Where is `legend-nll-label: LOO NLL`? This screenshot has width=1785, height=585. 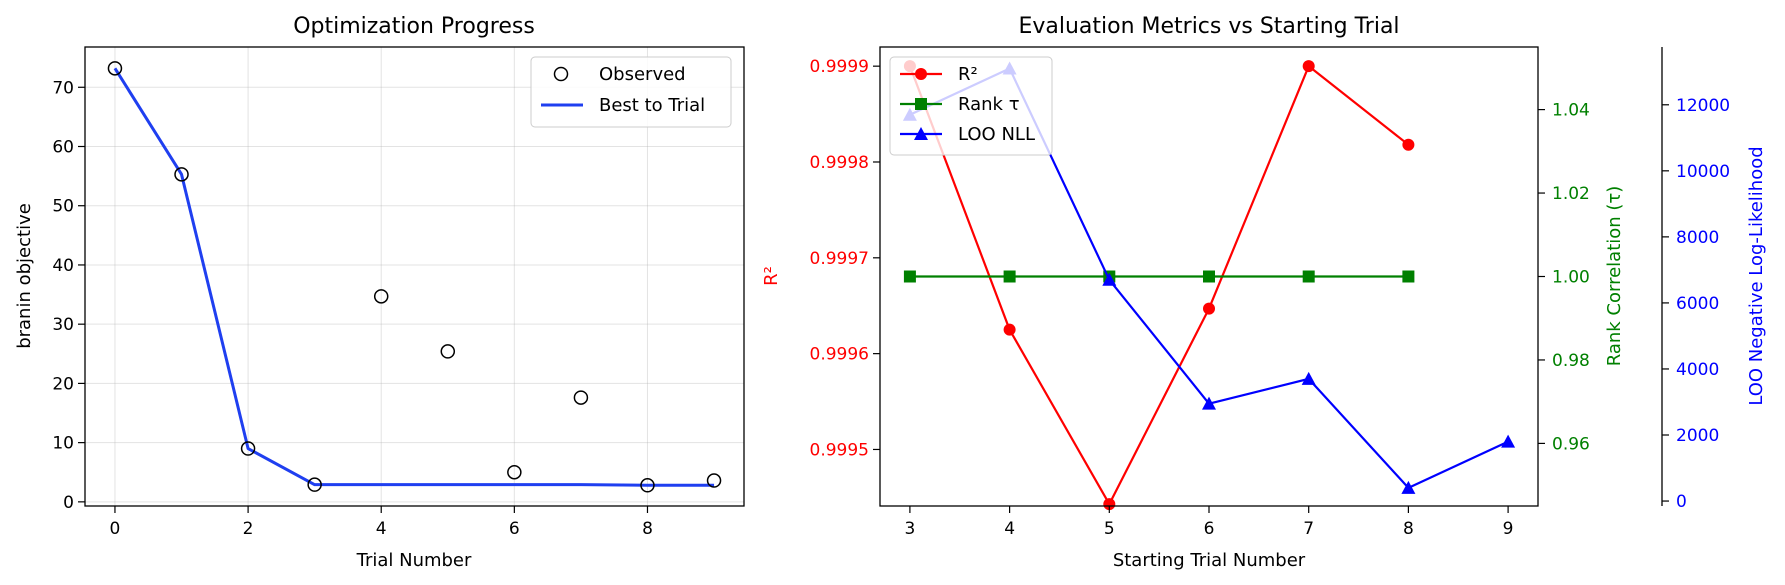 legend-nll-label: LOO NLL is located at coordinates (996, 134).